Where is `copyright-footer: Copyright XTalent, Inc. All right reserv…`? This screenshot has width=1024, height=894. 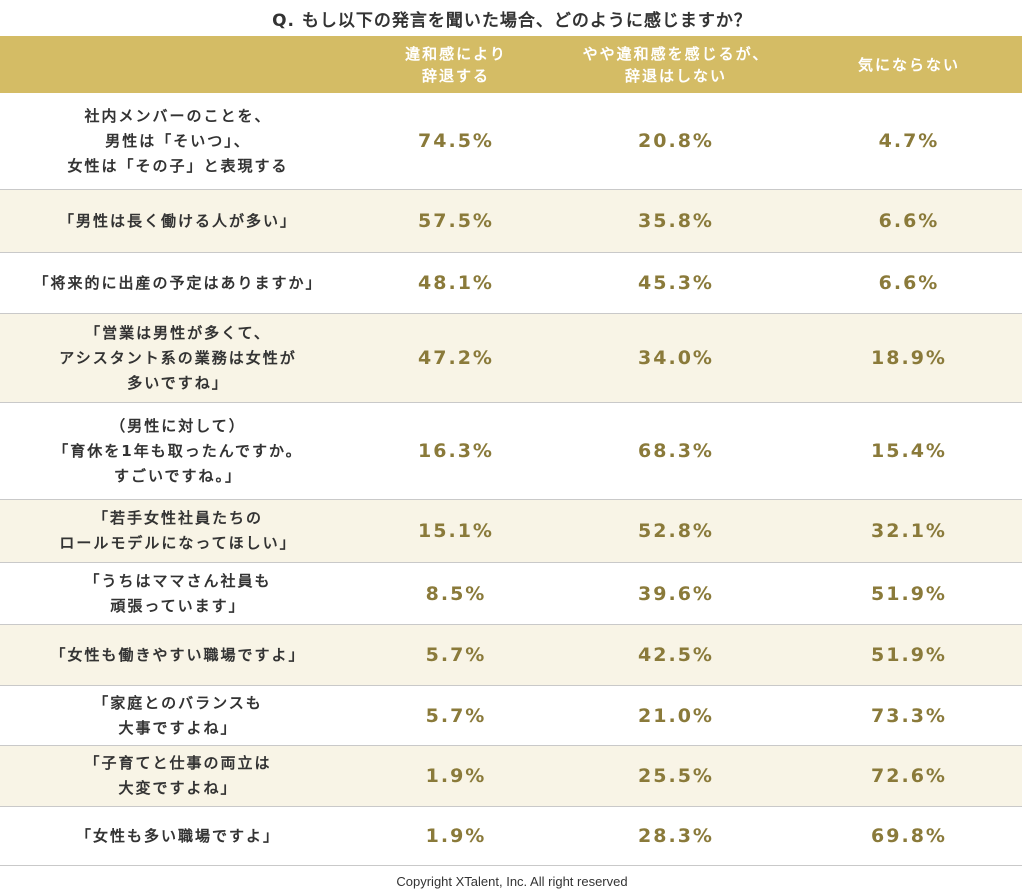 copyright-footer: Copyright XTalent, Inc. All right reserv… is located at coordinates (512, 881).